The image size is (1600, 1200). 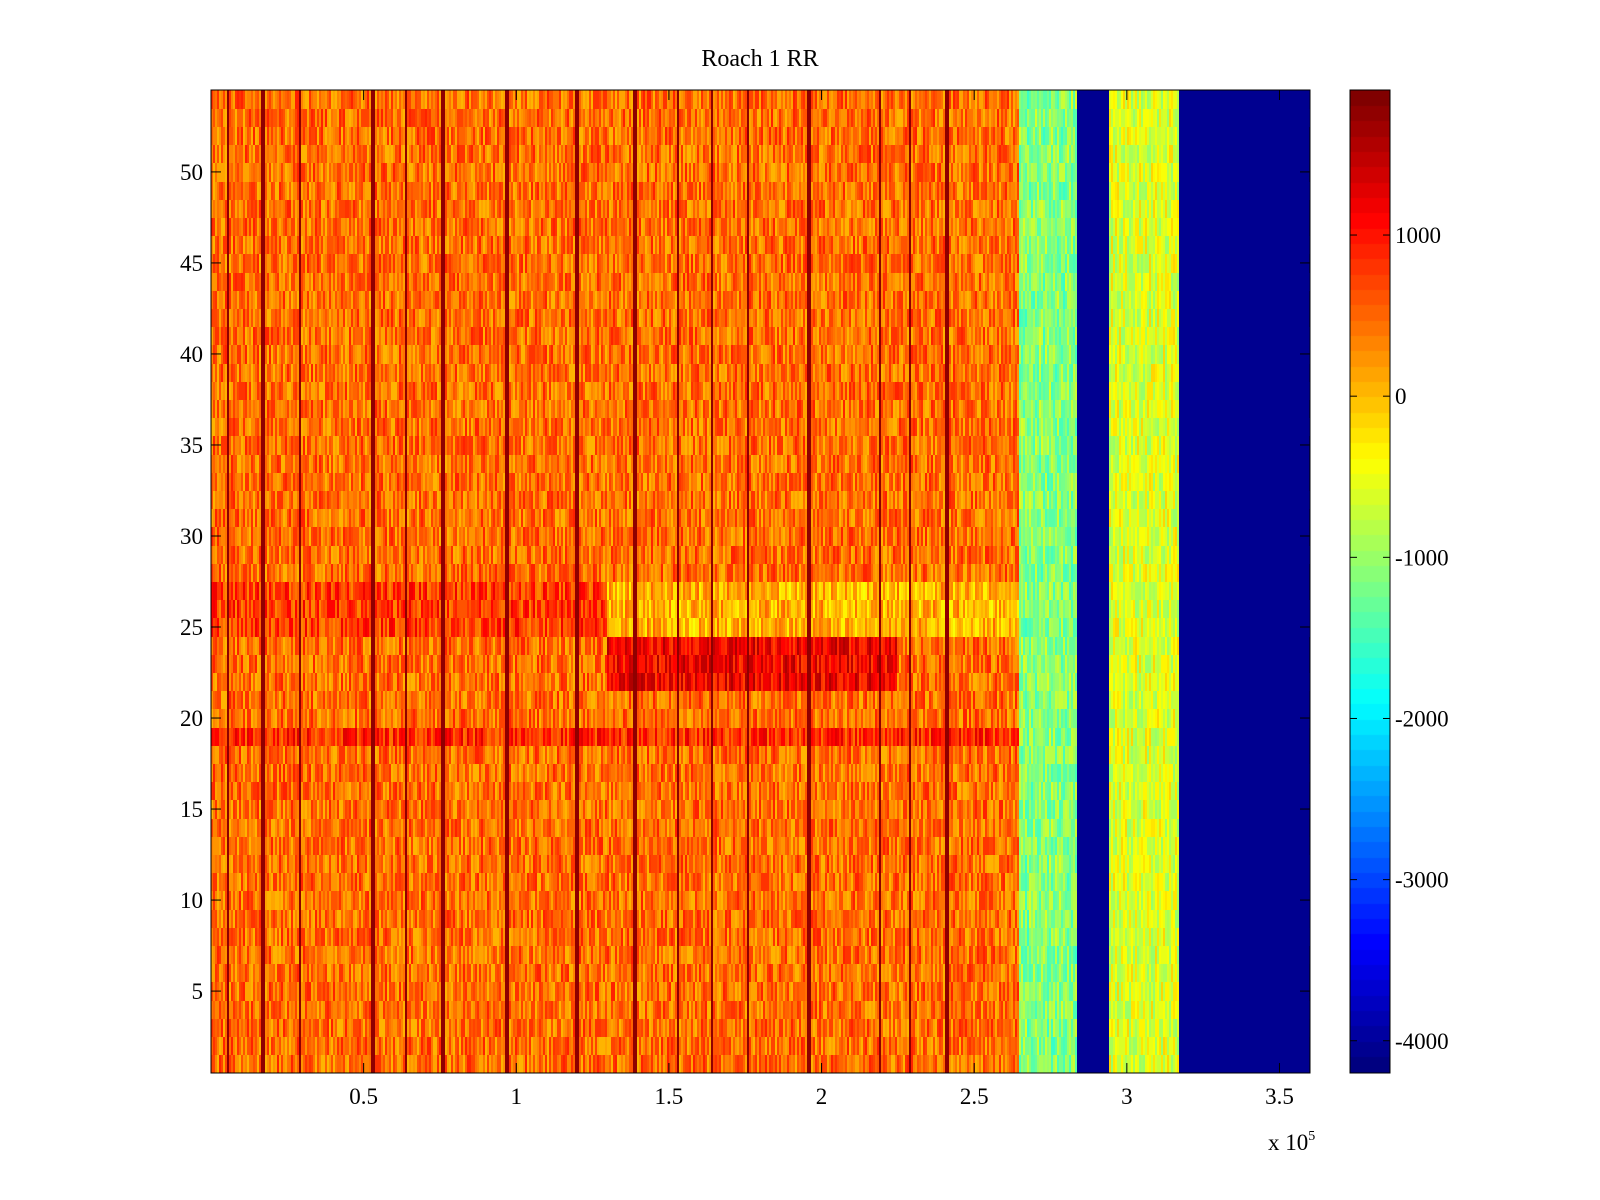 What do you see at coordinates (759, 59) in the screenshot?
I see `chart-title: Roach 1 RR` at bounding box center [759, 59].